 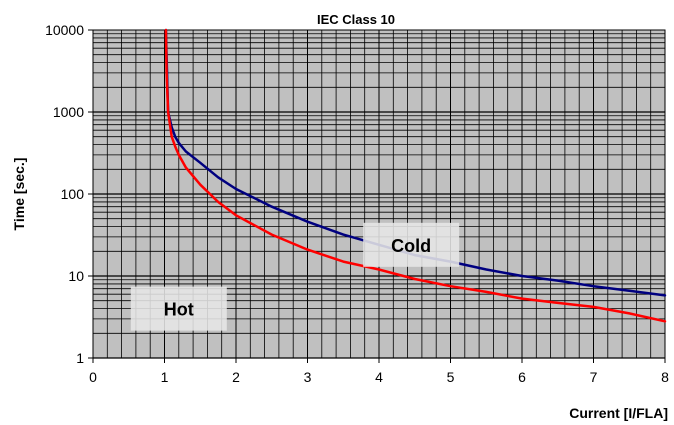 What do you see at coordinates (295, 276) in the screenshot?
I see `annotations: Cold Hot` at bounding box center [295, 276].